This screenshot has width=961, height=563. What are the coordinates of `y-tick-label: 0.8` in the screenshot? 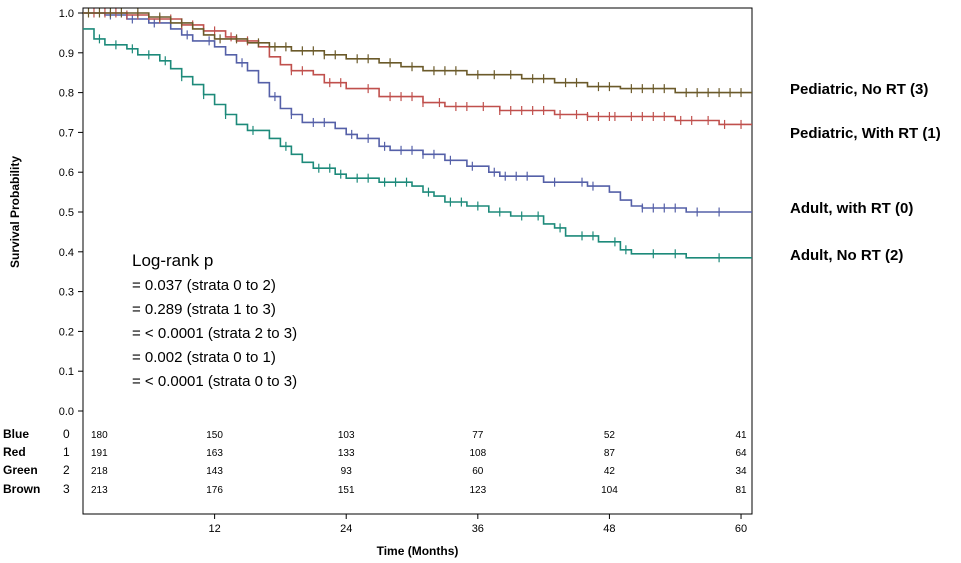 It's located at (66, 94).